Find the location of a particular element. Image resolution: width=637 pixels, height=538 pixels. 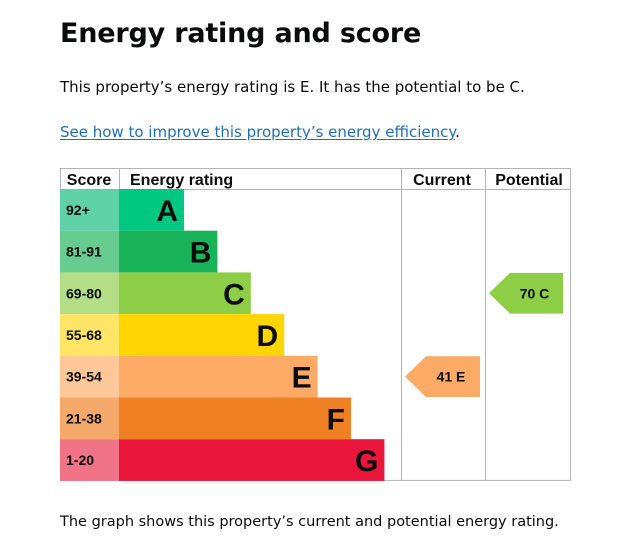

score-cell-f is located at coordinates (89, 418).